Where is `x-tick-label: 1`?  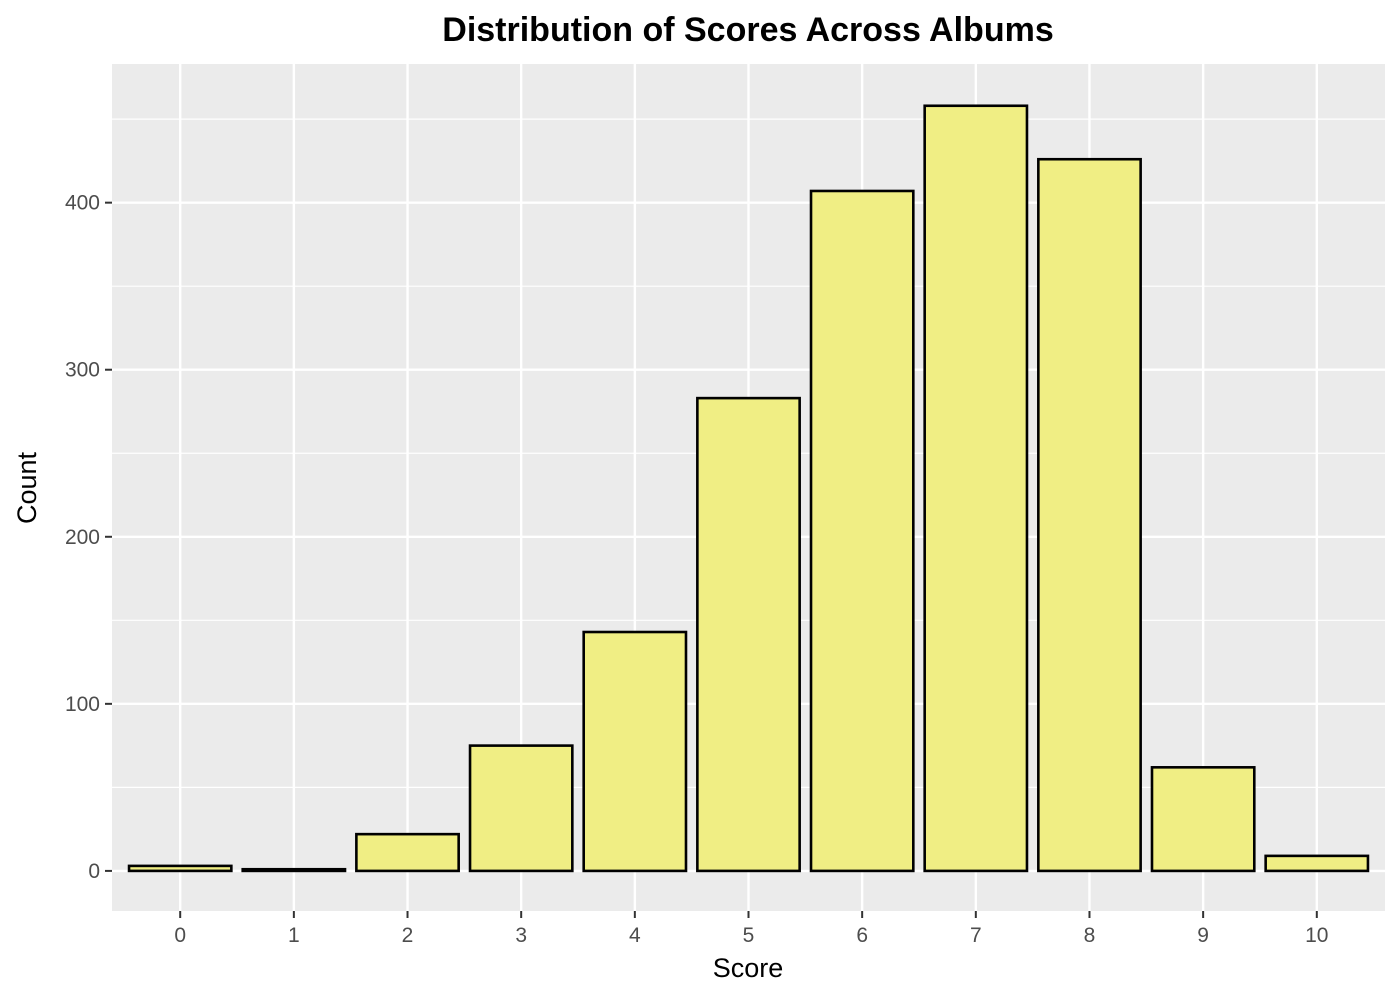
x-tick-label: 1 is located at coordinates (294, 935).